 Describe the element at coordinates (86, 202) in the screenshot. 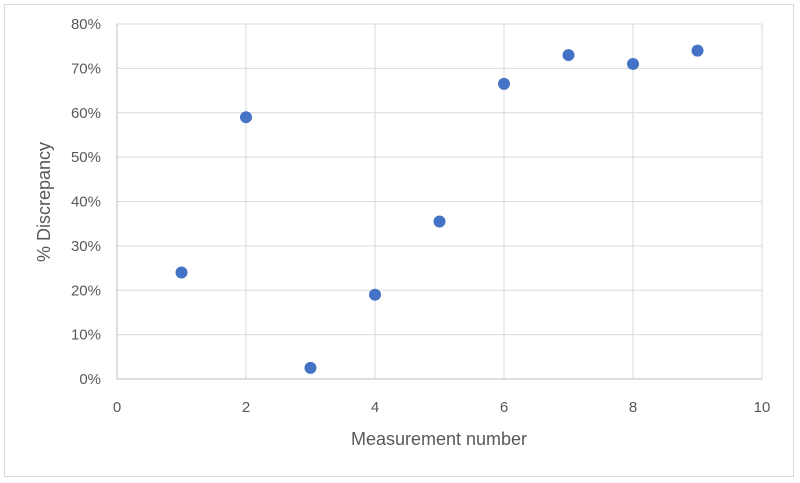

I see `y-tick-label: 40%` at that location.